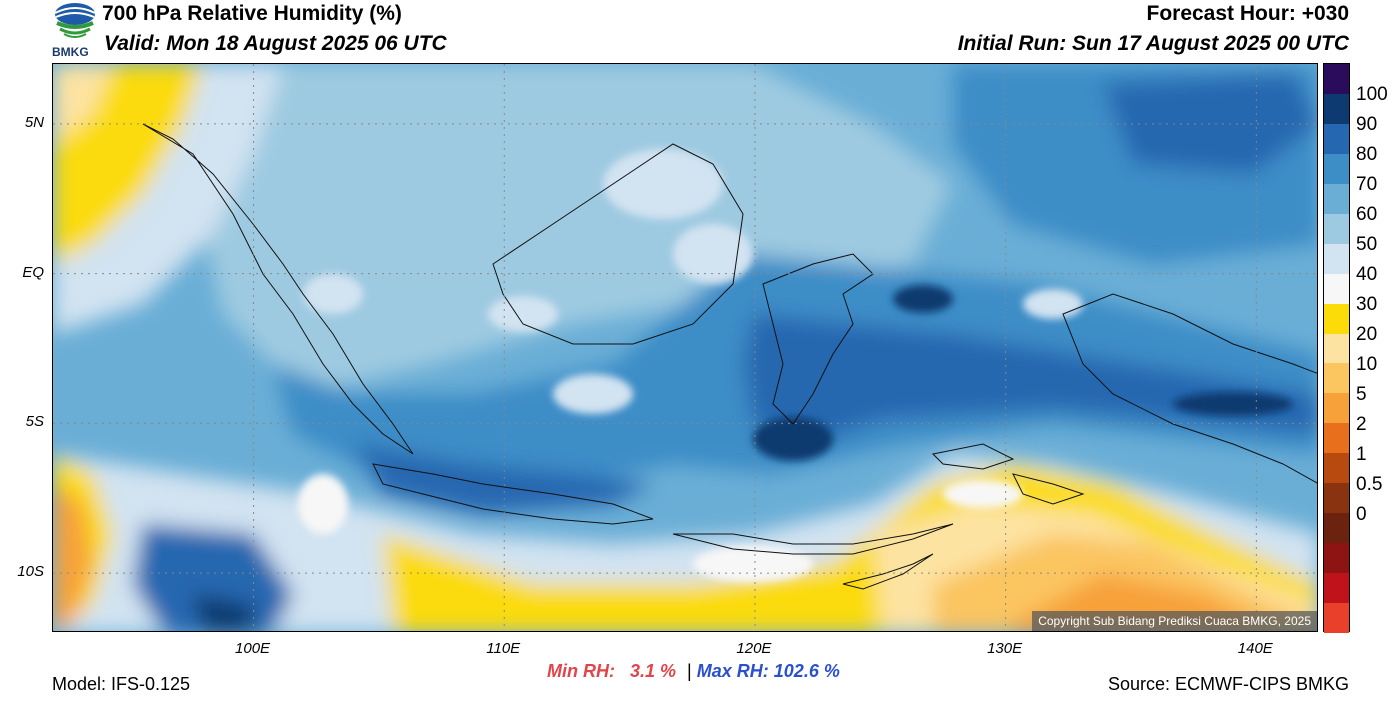 The width and height of the screenshot is (1400, 709). Describe the element at coordinates (754, 648) in the screenshot. I see `lon-label: 120E` at that location.